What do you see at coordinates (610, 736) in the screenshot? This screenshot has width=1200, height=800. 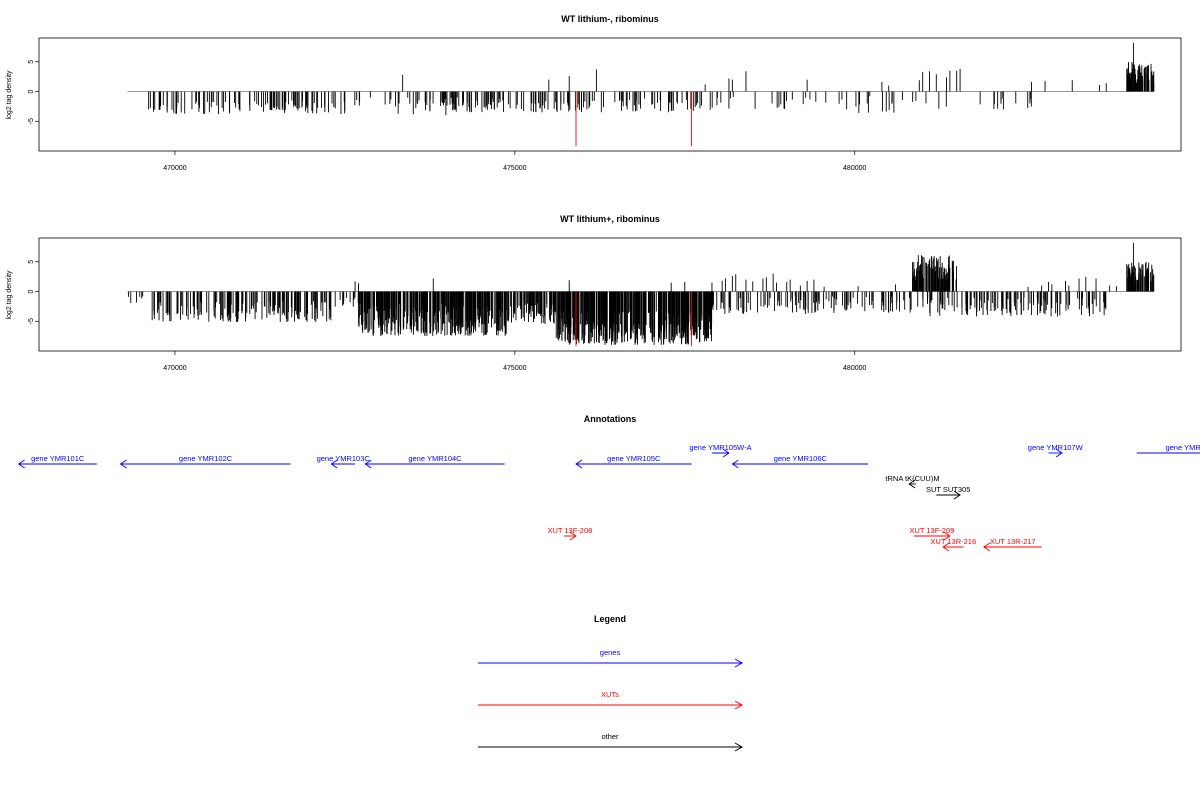 I see `legend-label: other` at bounding box center [610, 736].